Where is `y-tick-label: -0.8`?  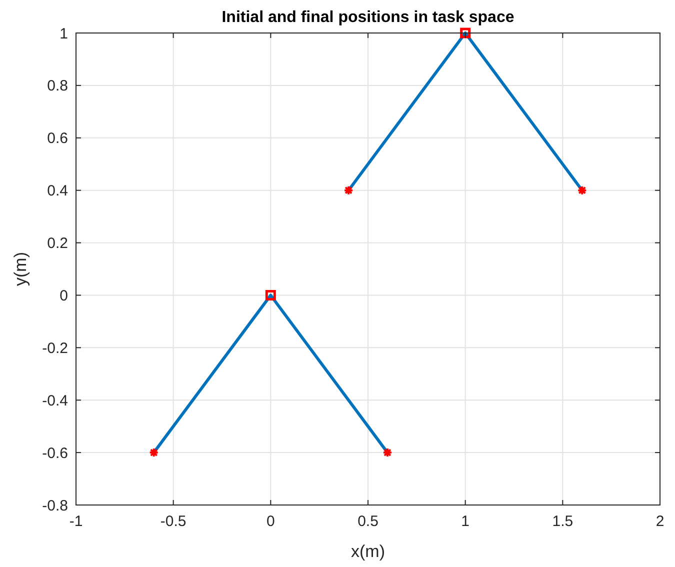 y-tick-label: -0.8 is located at coordinates (55, 505).